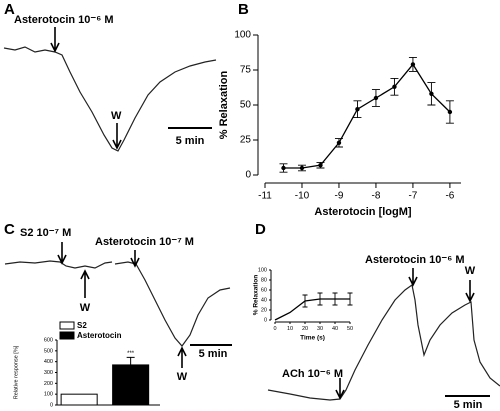 This screenshot has width=500, height=411. What do you see at coordinates (246, 140) in the screenshot?
I see `y-tick-label: 25` at bounding box center [246, 140].